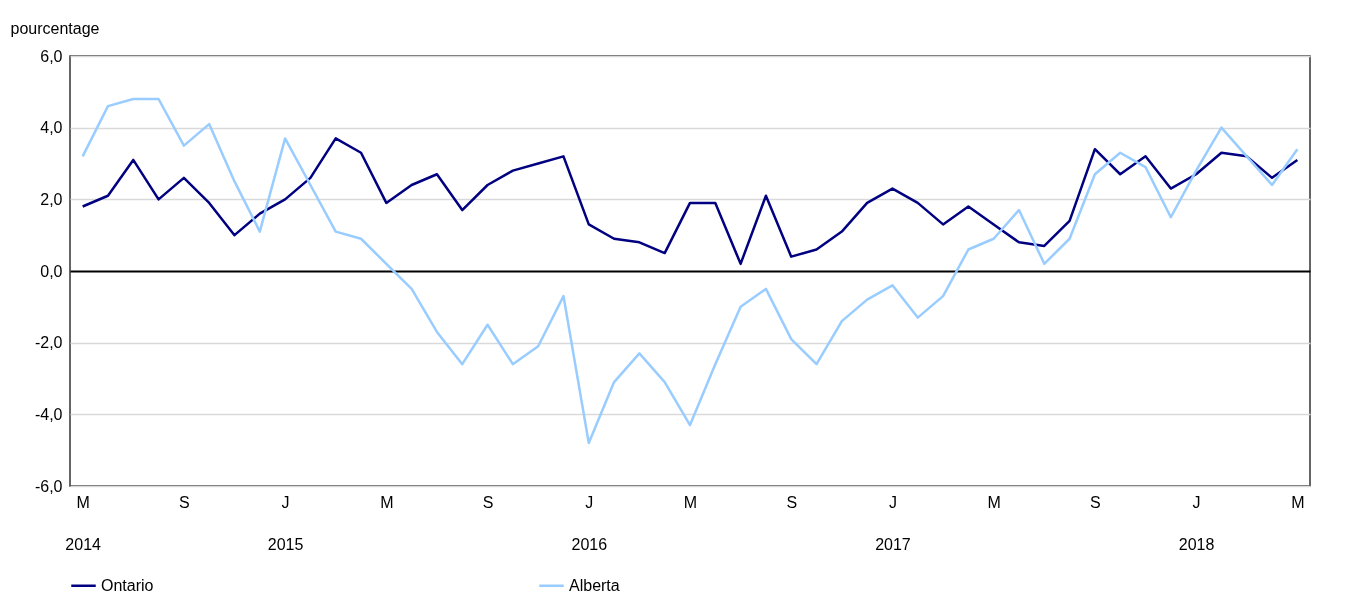 This screenshot has height=614, width=1354. What do you see at coordinates (83, 523) in the screenshot?
I see `category-label: M 2014` at bounding box center [83, 523].